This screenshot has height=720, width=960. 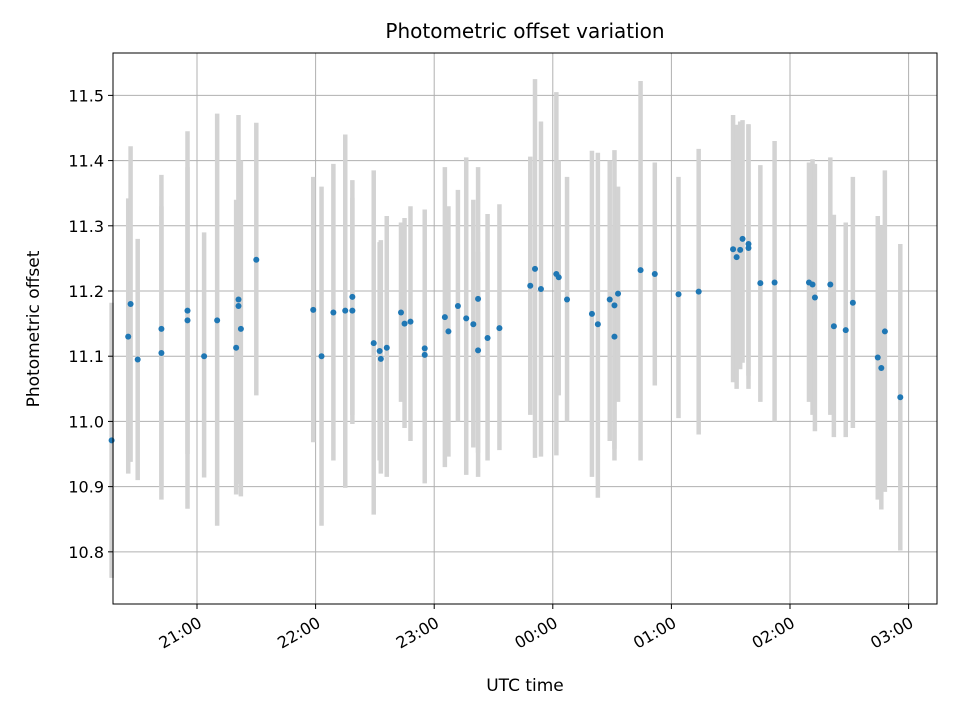 I want to click on y-tick-label: 11.4, so click(x=86, y=161).